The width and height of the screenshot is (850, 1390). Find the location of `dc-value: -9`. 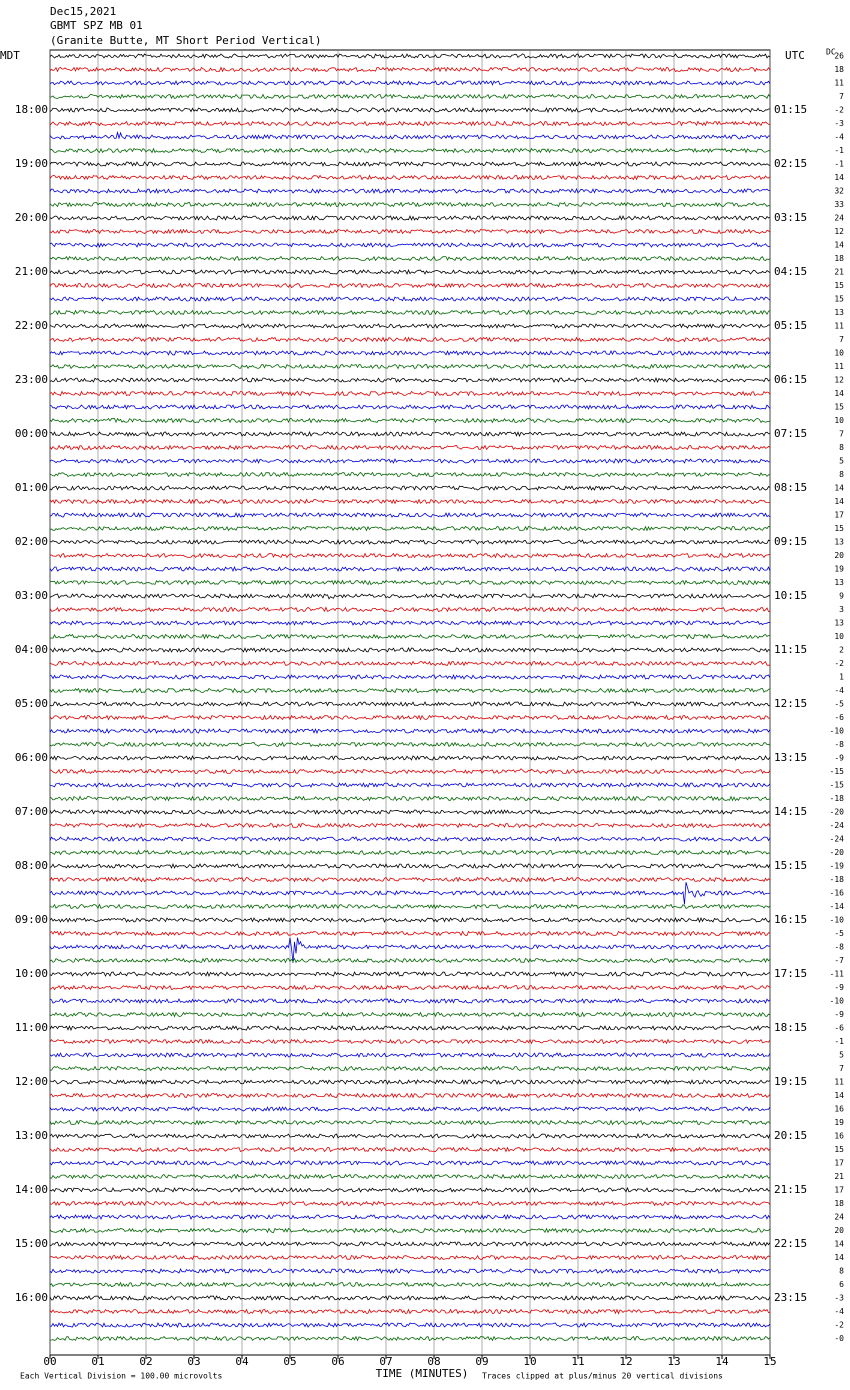

dc-value: -9 is located at coordinates (839, 987).